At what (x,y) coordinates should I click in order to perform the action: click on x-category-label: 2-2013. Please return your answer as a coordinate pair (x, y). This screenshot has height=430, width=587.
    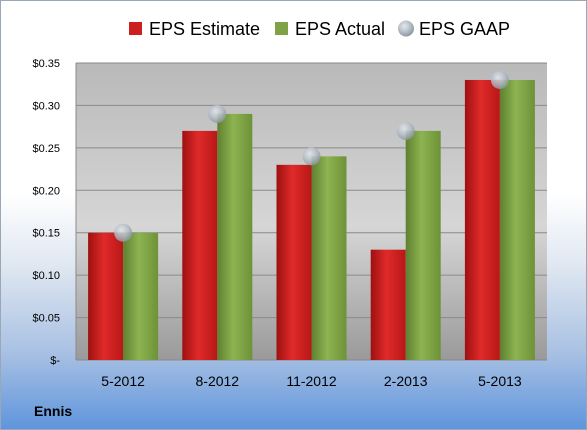
    Looking at the image, I should click on (406, 381).